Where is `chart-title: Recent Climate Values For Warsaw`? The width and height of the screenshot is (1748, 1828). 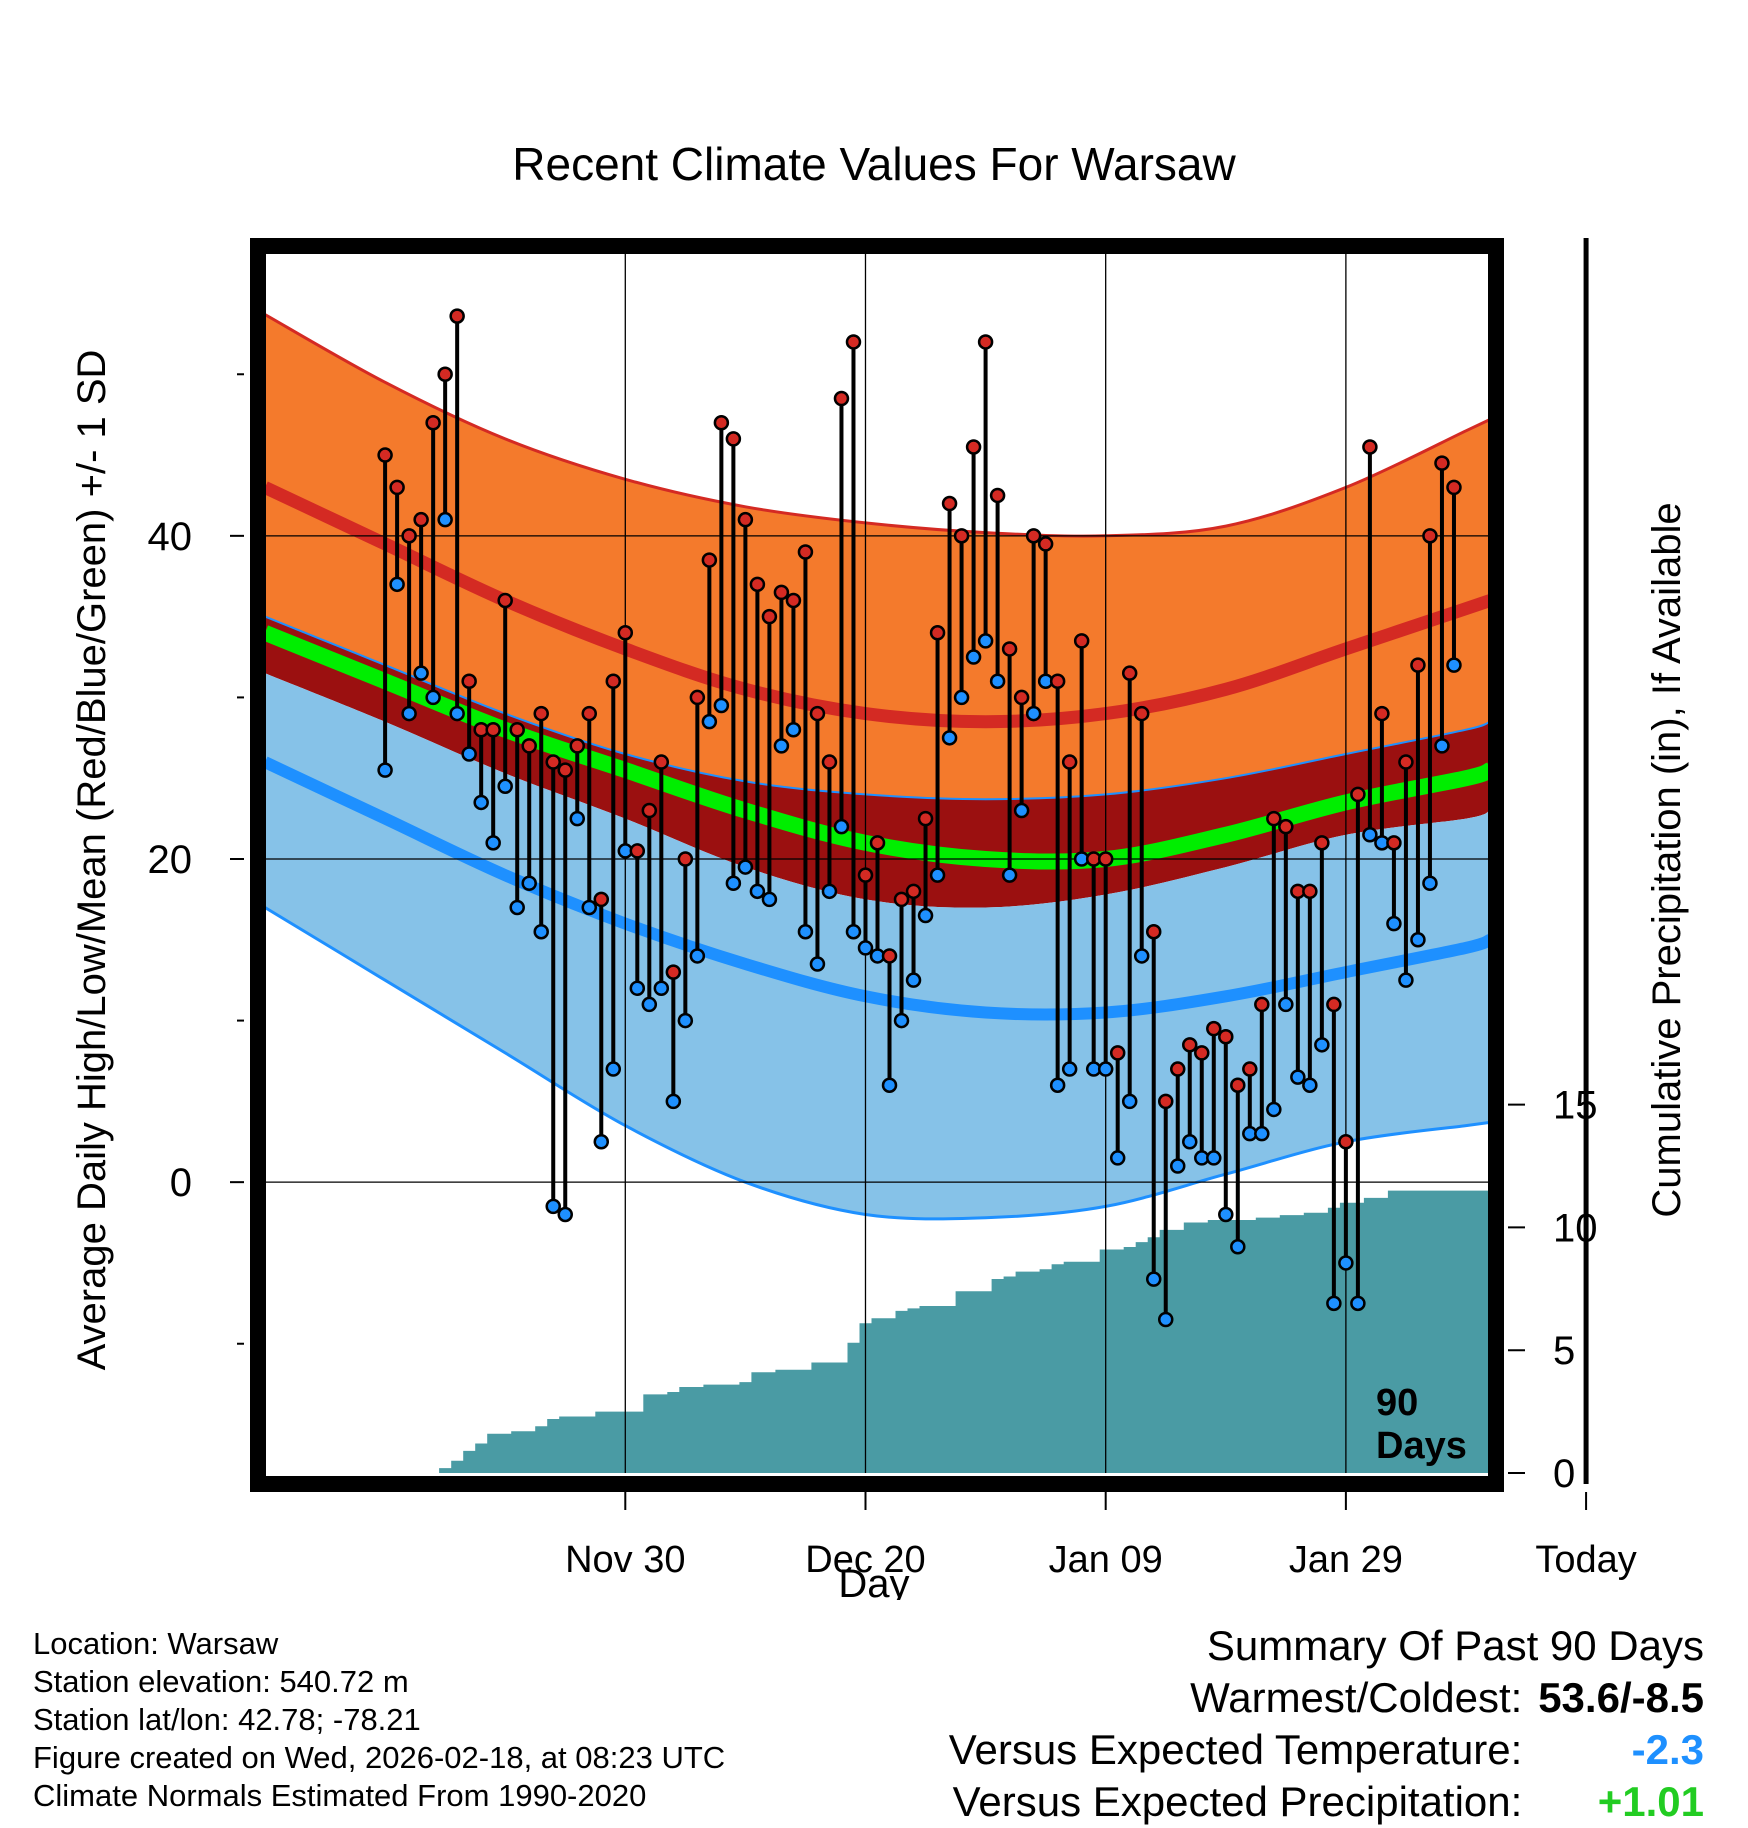 chart-title: Recent Climate Values For Warsaw is located at coordinates (874, 164).